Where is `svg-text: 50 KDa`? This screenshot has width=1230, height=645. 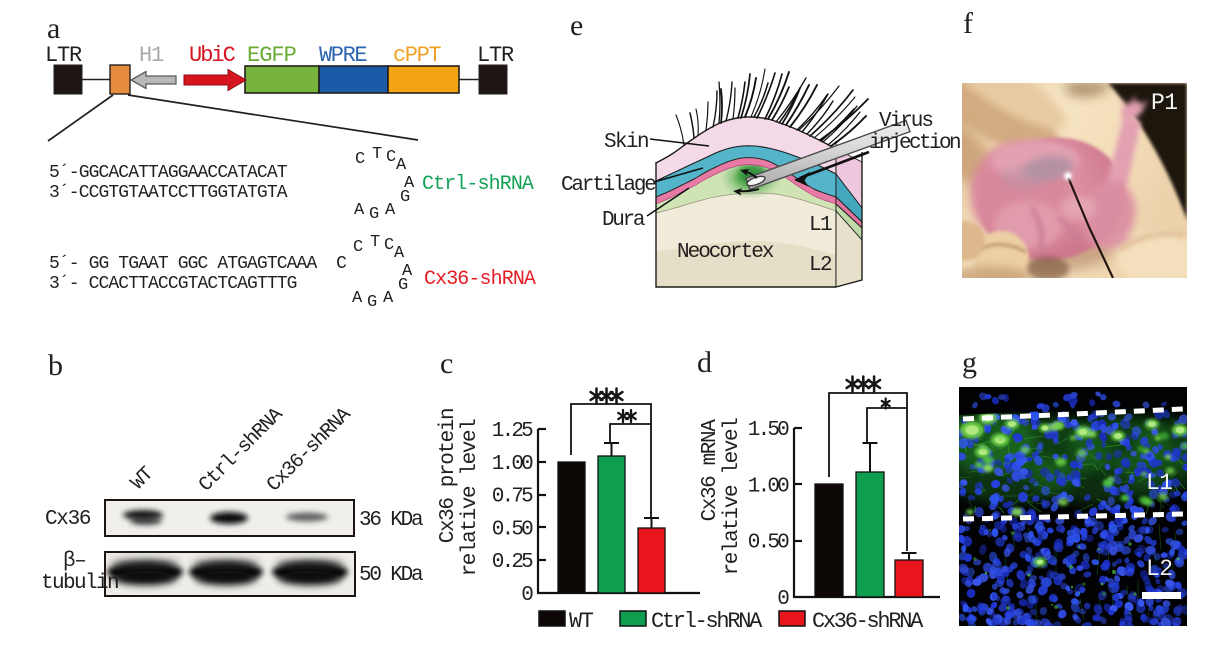 svg-text: 50 KDa is located at coordinates (391, 575).